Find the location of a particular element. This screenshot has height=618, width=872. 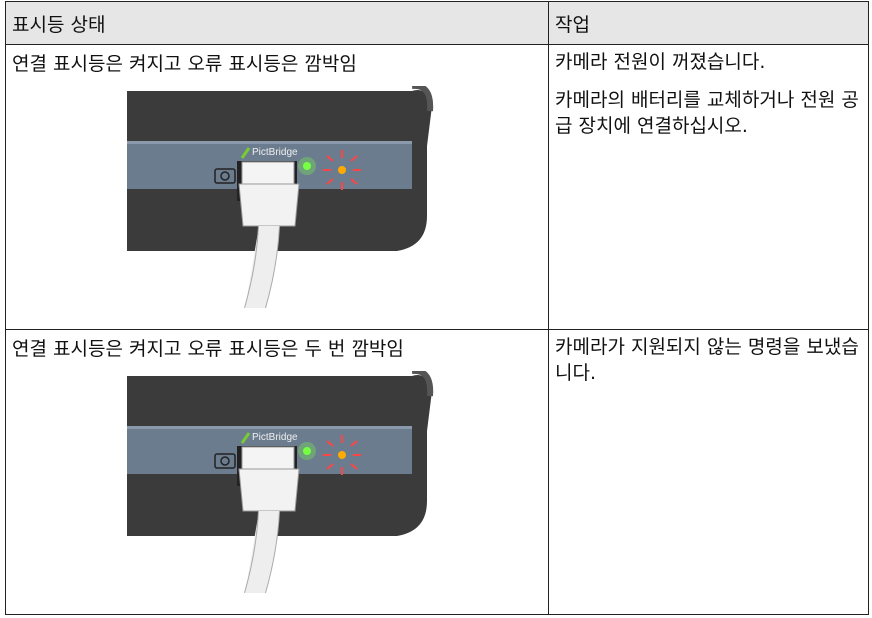

status-text: 연결 표시등은 켜지고 오류 표시등은 두 번 깜박임 is located at coordinates (208, 349).